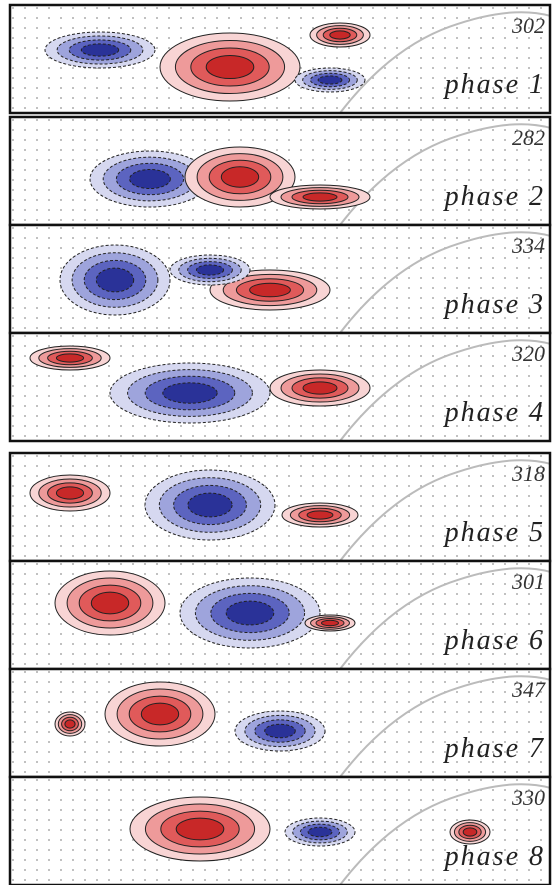 The width and height of the screenshot is (553, 885). I want to click on phase-label: phase 4, so click(494, 412).